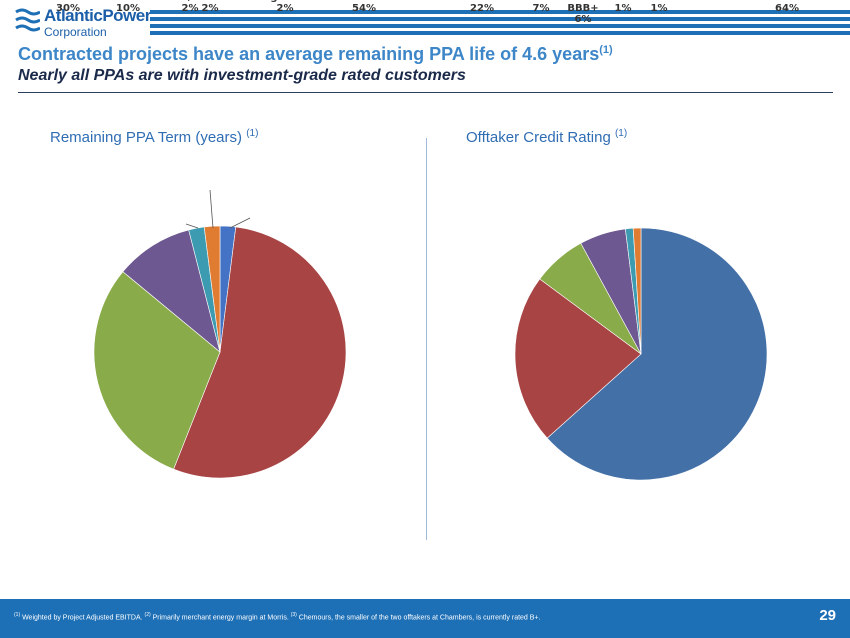 This screenshot has height=638, width=850. I want to click on pie1-label-3: 10 to 1510%, so click(128, 7).